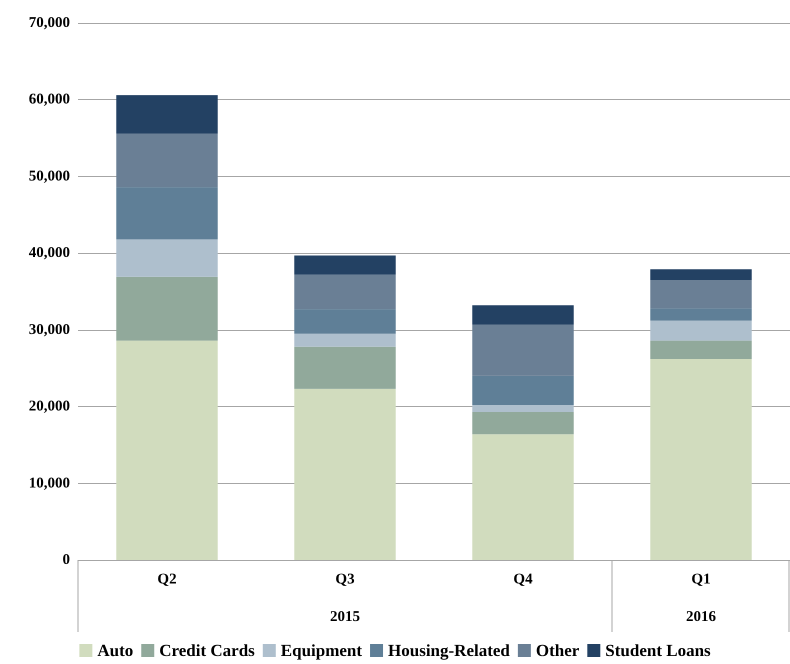 Image resolution: width=790 pixels, height=664 pixels. Describe the element at coordinates (49, 23) in the screenshot. I see `y-tick-label: 70,000` at that location.